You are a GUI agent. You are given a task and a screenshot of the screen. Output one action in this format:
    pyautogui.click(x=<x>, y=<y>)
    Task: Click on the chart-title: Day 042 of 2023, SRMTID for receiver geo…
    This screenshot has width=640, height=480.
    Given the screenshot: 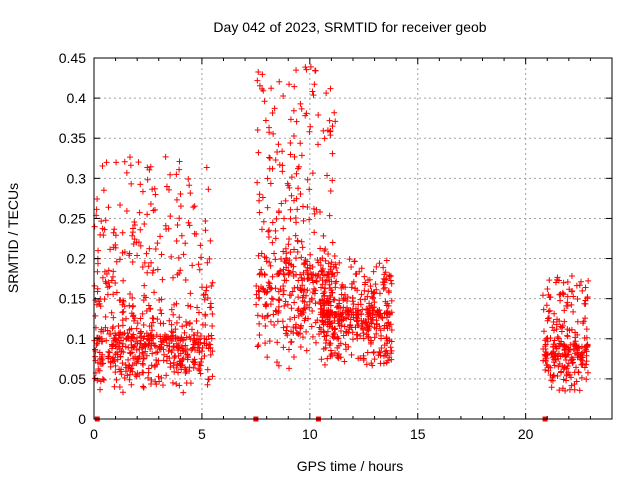 What is the action you would take?
    pyautogui.click(x=349, y=27)
    